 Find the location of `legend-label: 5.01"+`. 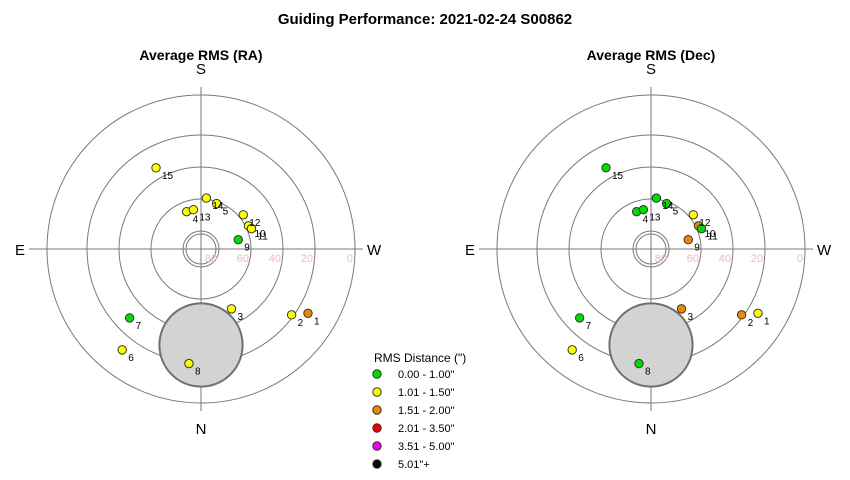

legend-label: 5.01"+ is located at coordinates (414, 465).